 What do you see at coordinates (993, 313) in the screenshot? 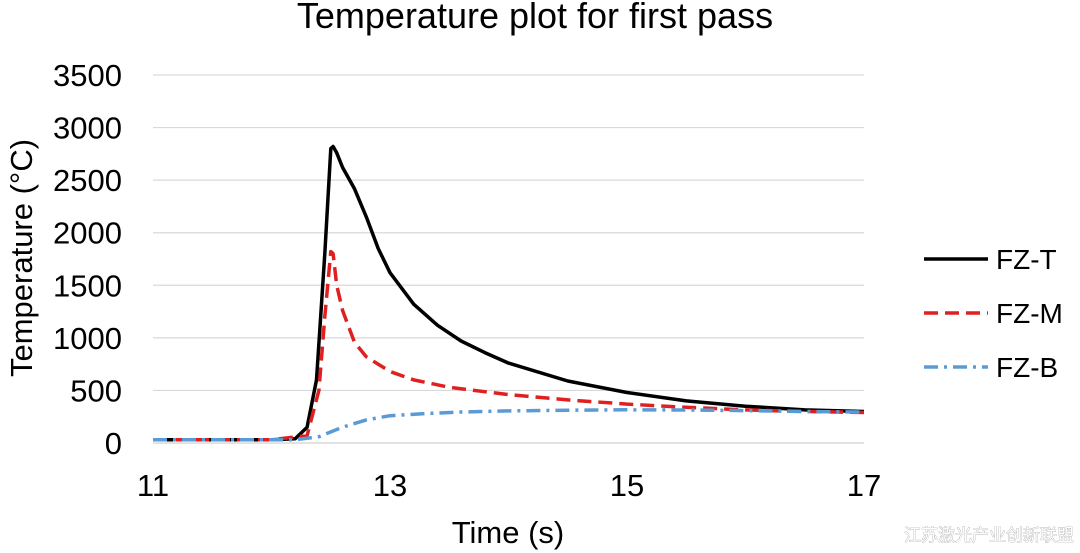
I see `legend: FZ-T FZ-M FZ-B` at bounding box center [993, 313].